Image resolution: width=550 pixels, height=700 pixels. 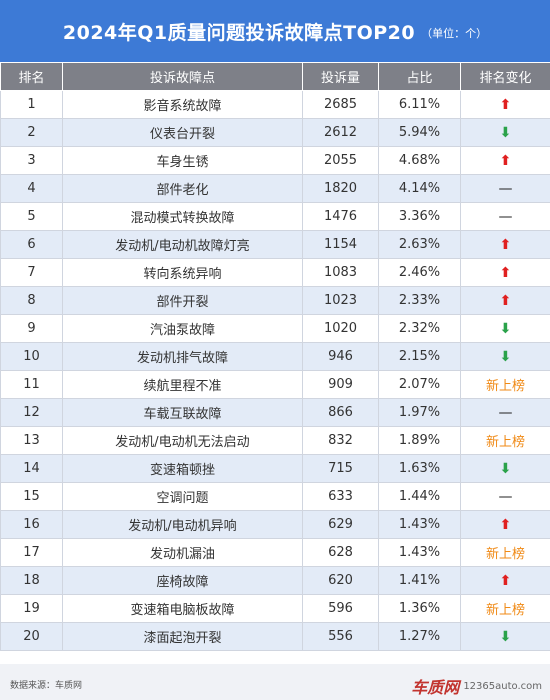 What do you see at coordinates (31, 76) in the screenshot?
I see `header-rank: 排名` at bounding box center [31, 76].